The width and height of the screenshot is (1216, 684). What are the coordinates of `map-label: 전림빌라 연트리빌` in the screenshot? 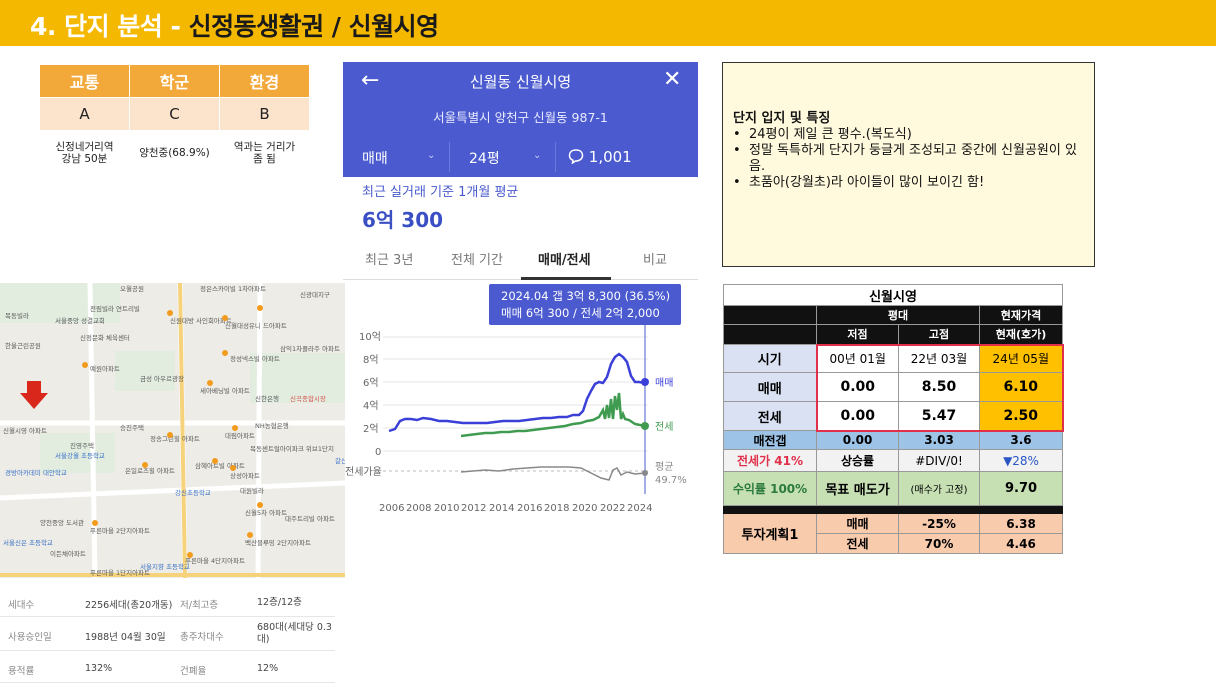 It's located at (115, 308).